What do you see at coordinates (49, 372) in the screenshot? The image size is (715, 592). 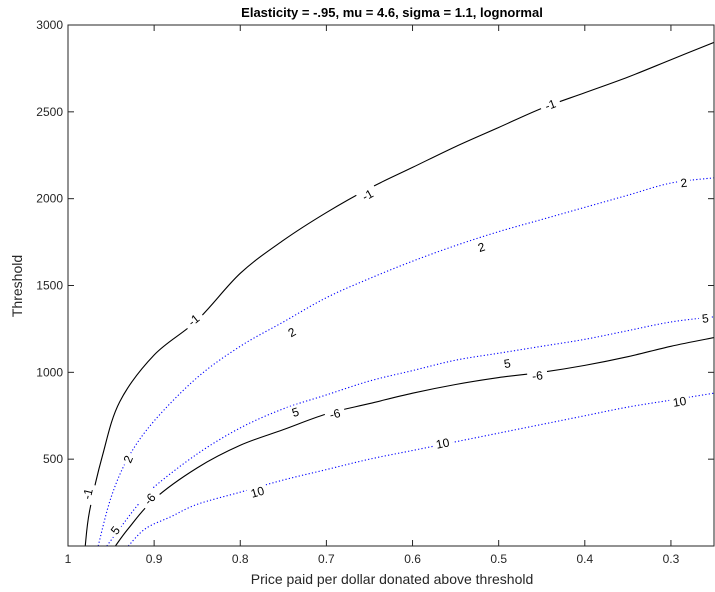 I see `y-tick-label: 1000` at bounding box center [49, 372].